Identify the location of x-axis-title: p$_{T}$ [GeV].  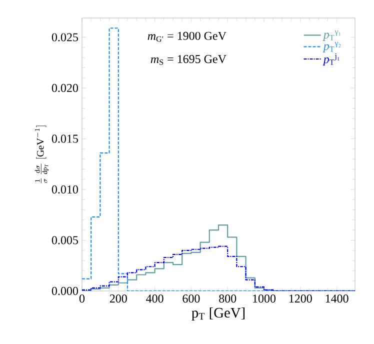
(218, 314).